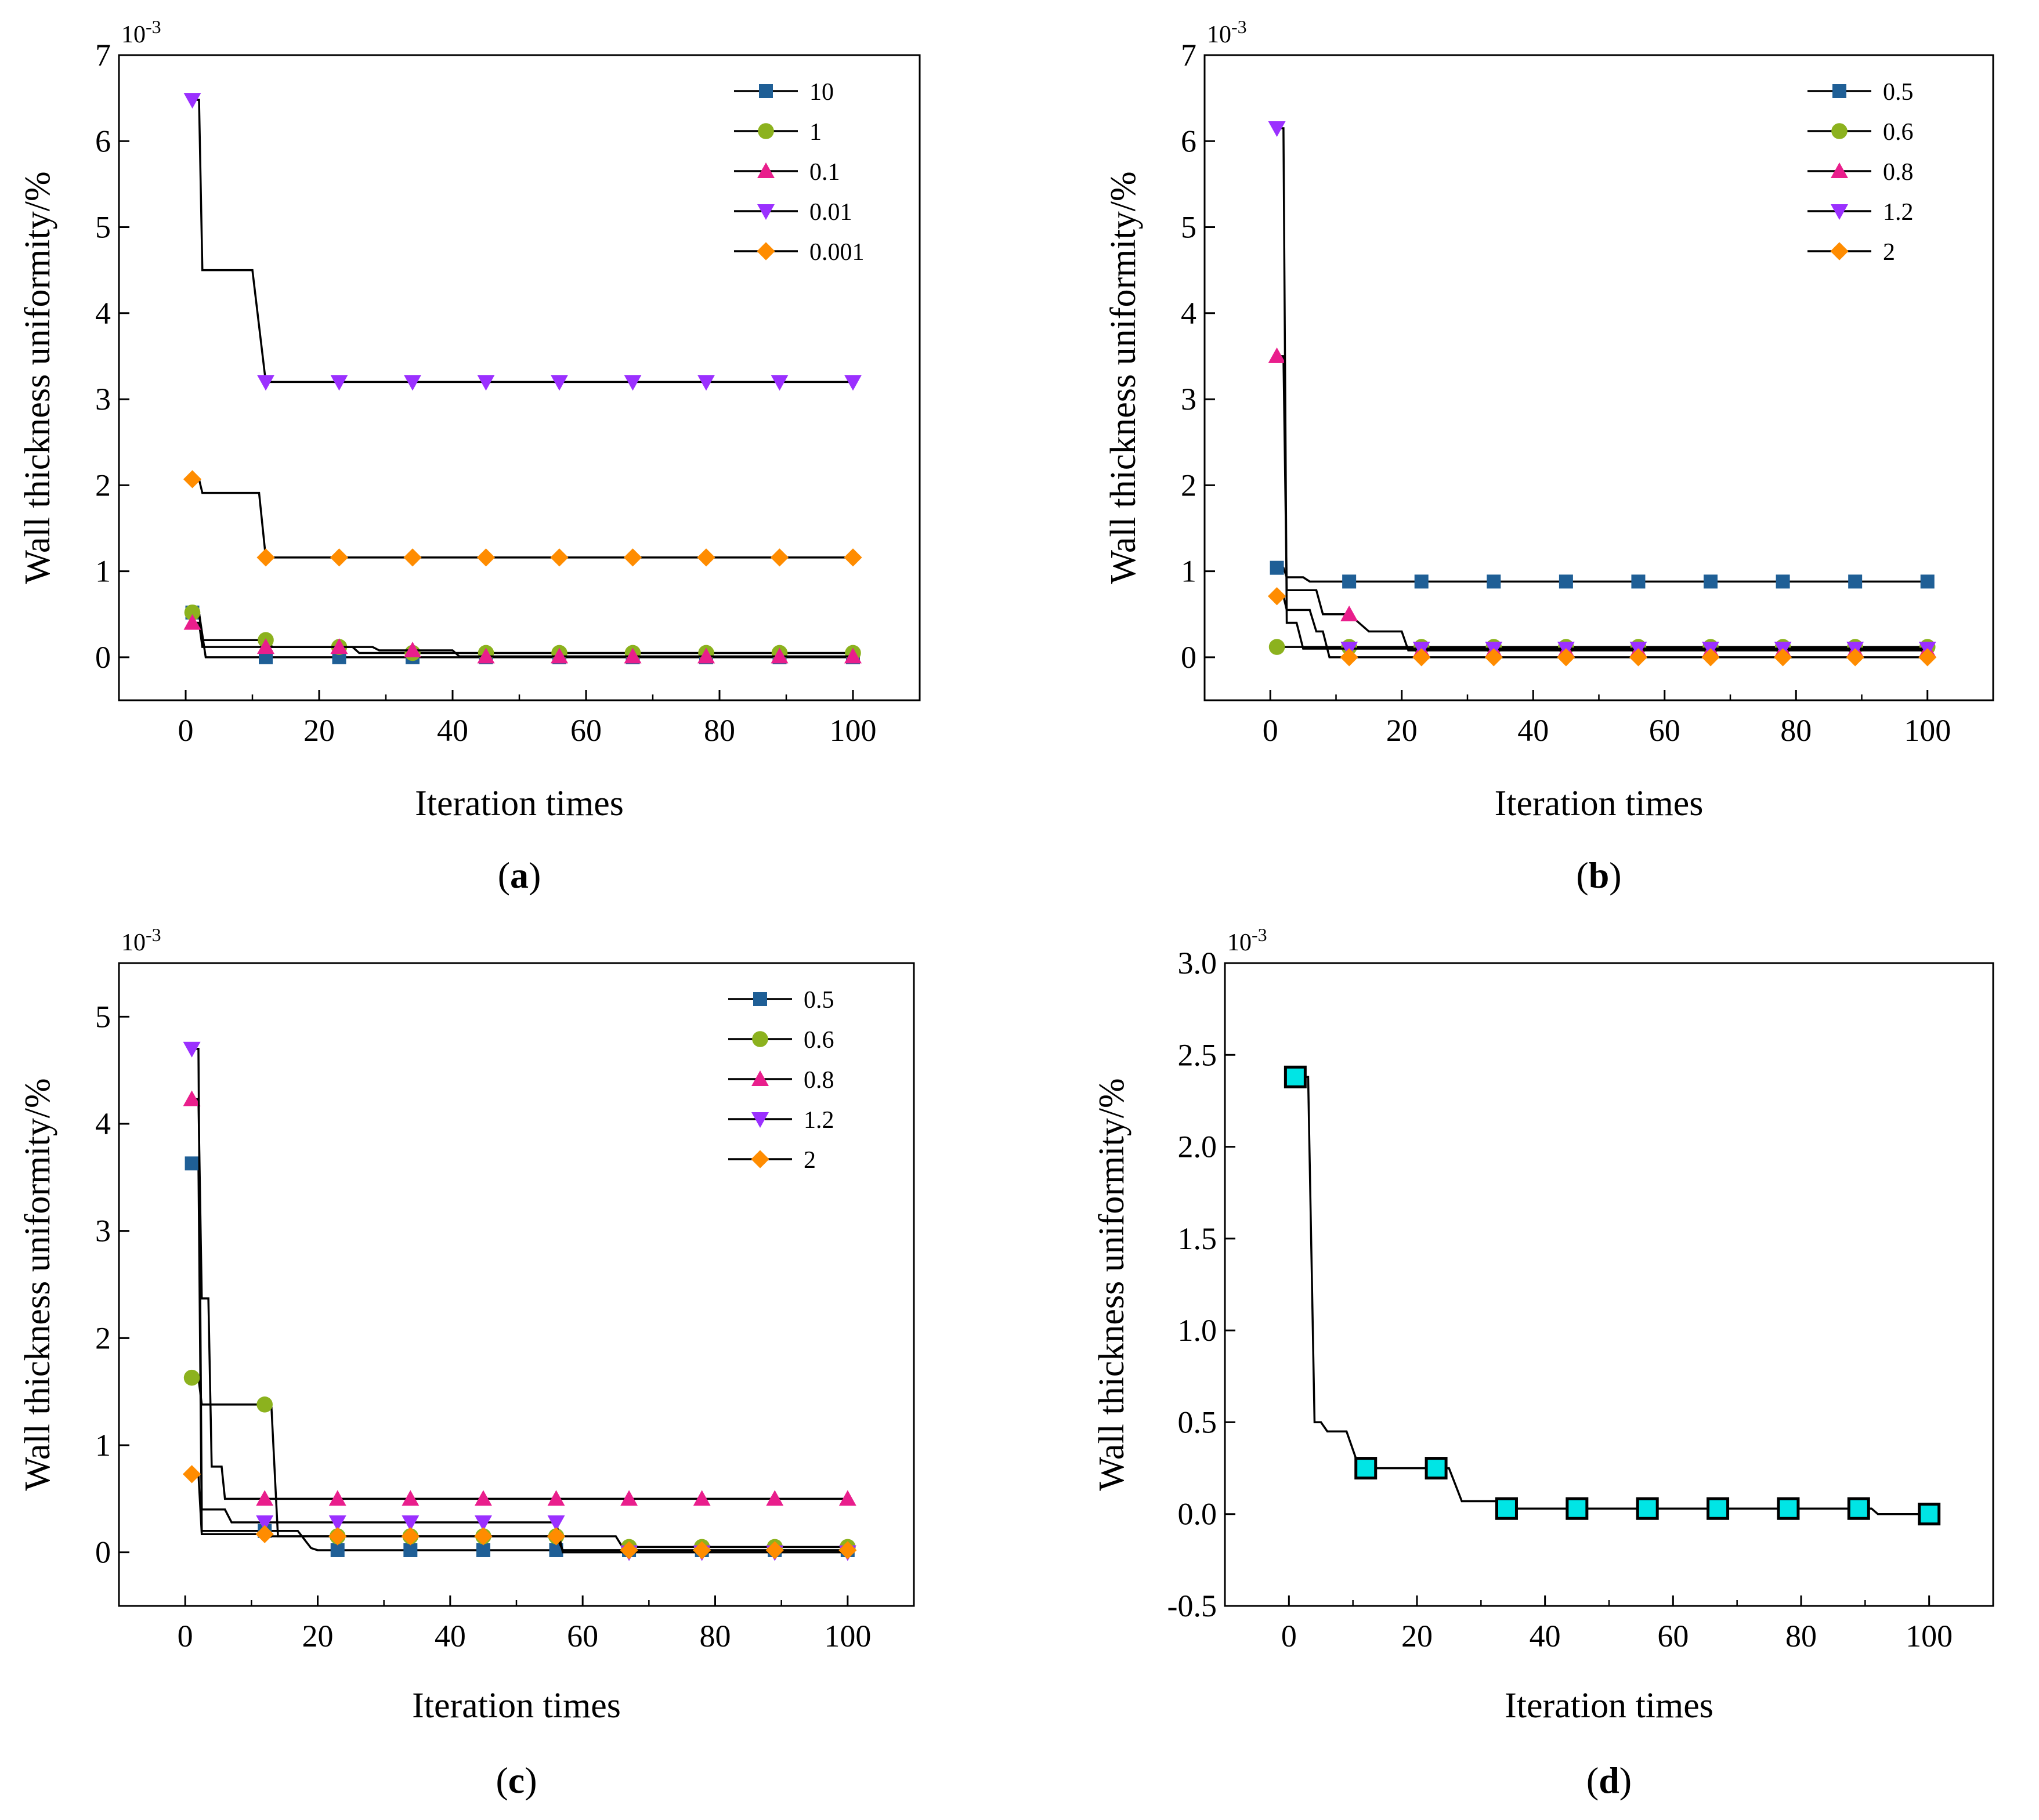 This screenshot has width=2039, height=1820. Describe the element at coordinates (1197, 1147) in the screenshot. I see `y-tick-label: 2.0` at that location.